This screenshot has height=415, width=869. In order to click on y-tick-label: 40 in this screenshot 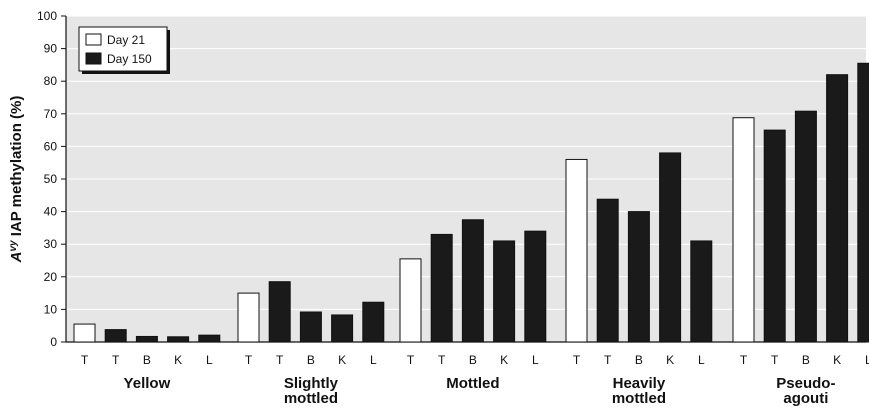, I will do `click(51, 212)`.